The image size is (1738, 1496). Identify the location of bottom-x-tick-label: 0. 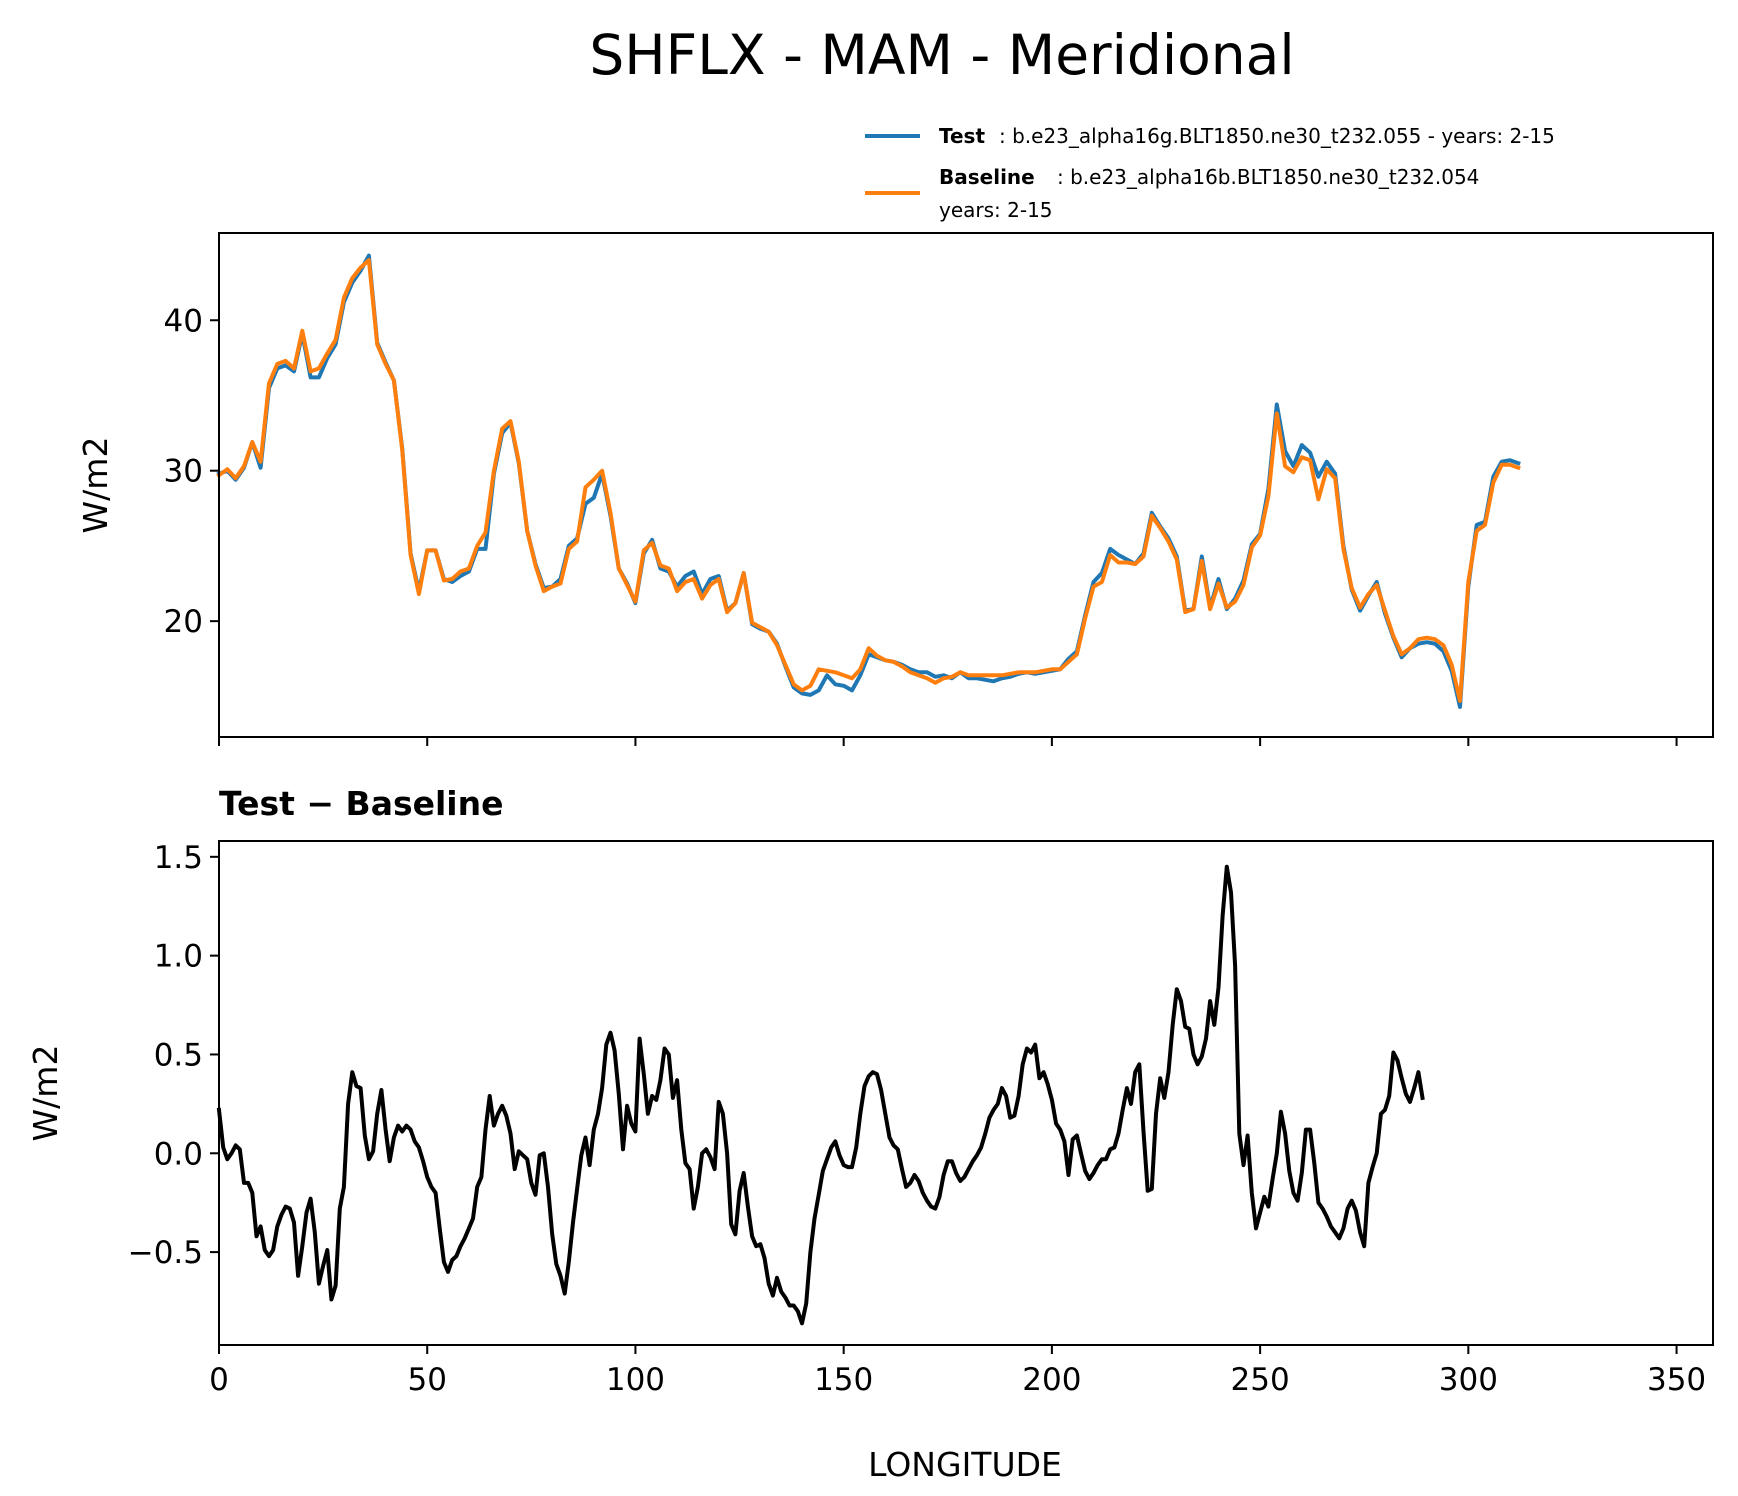
(219, 1380).